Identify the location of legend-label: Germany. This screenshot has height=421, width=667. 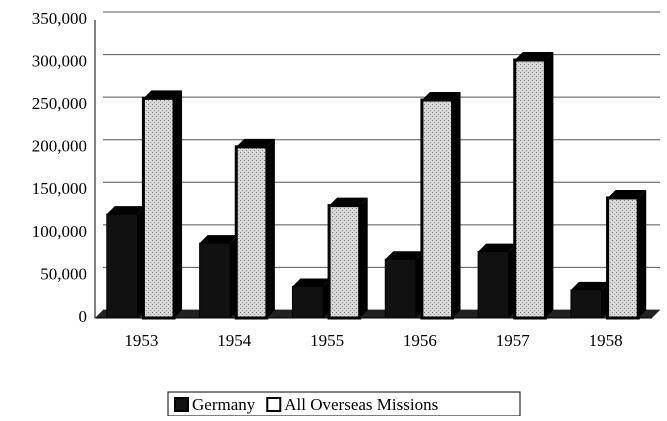
(224, 404).